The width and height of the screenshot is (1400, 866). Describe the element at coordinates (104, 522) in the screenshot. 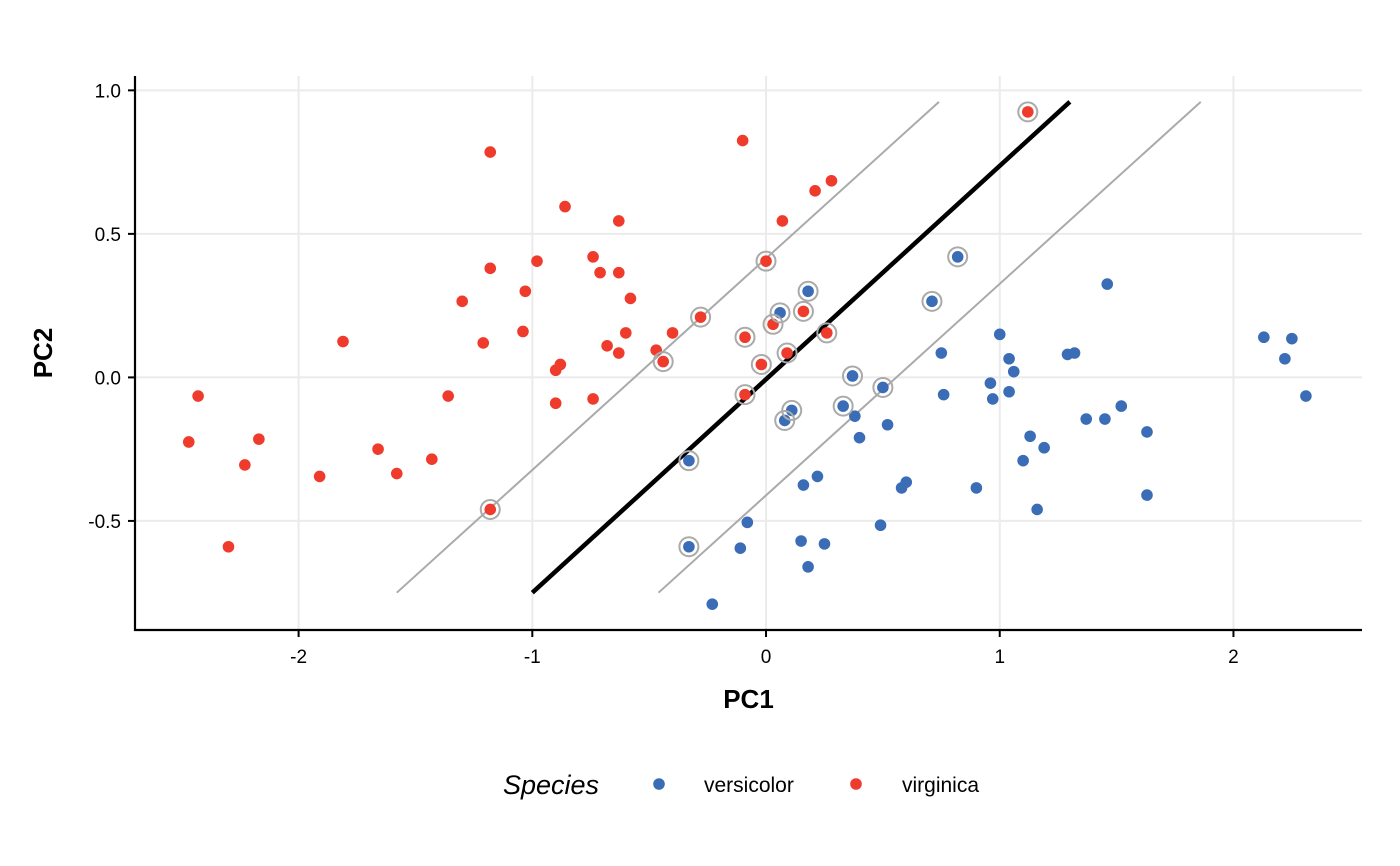

I see `y-tick-label: -0.5` at that location.